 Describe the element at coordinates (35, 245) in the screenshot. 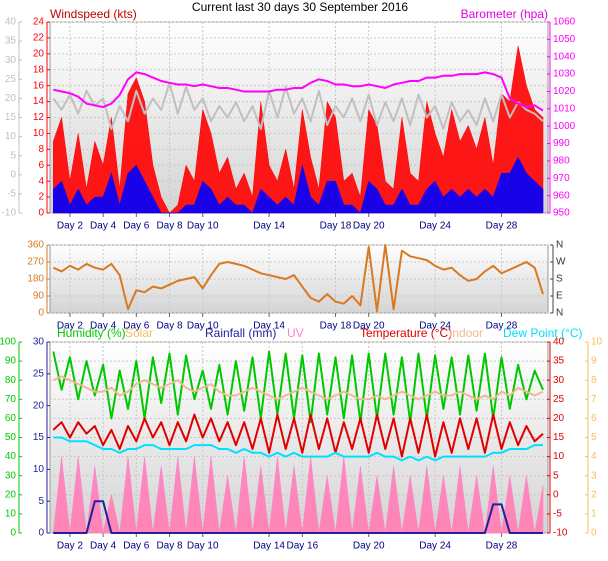

I see `y-tick-label: 360` at that location.